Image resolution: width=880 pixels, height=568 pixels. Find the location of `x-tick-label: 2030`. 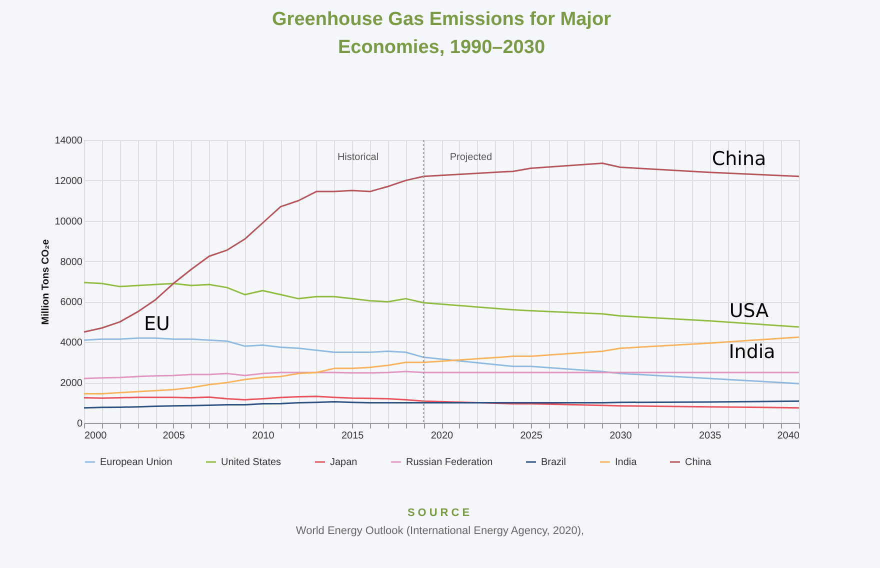

x-tick-label: 2030 is located at coordinates (621, 436).